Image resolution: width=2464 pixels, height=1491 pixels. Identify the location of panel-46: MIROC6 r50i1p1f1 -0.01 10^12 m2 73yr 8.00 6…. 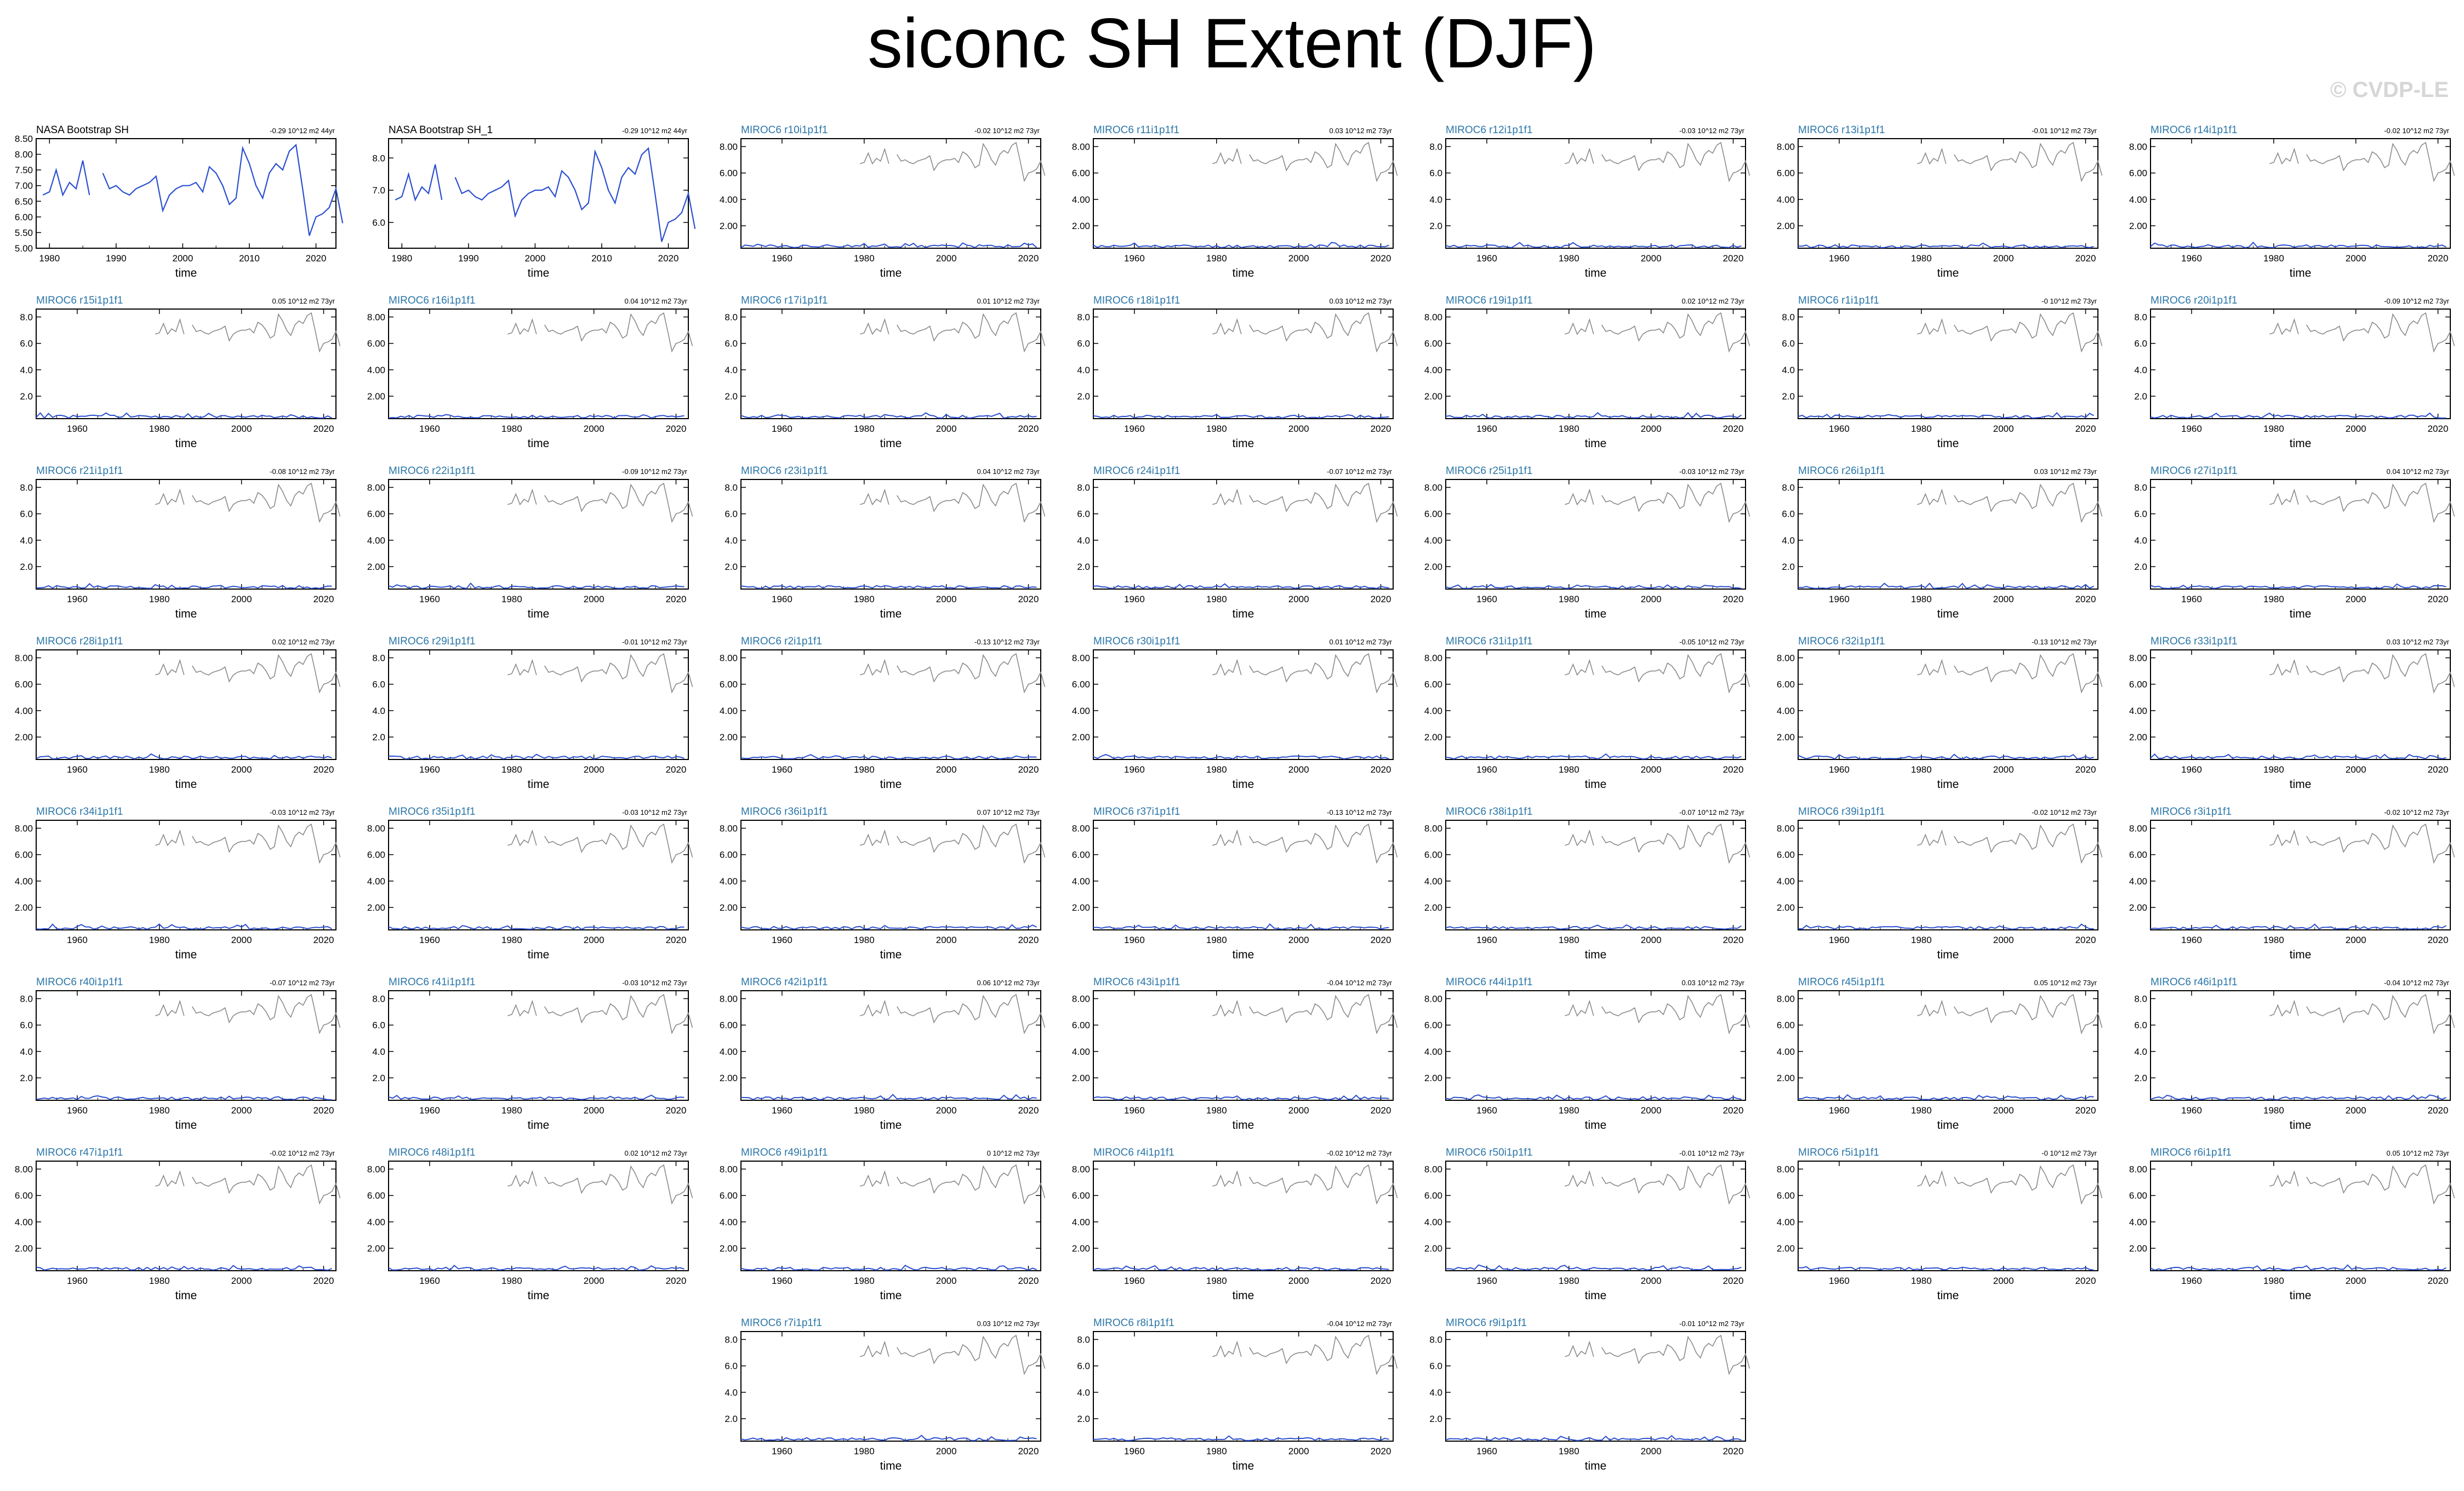
(1587, 1224).